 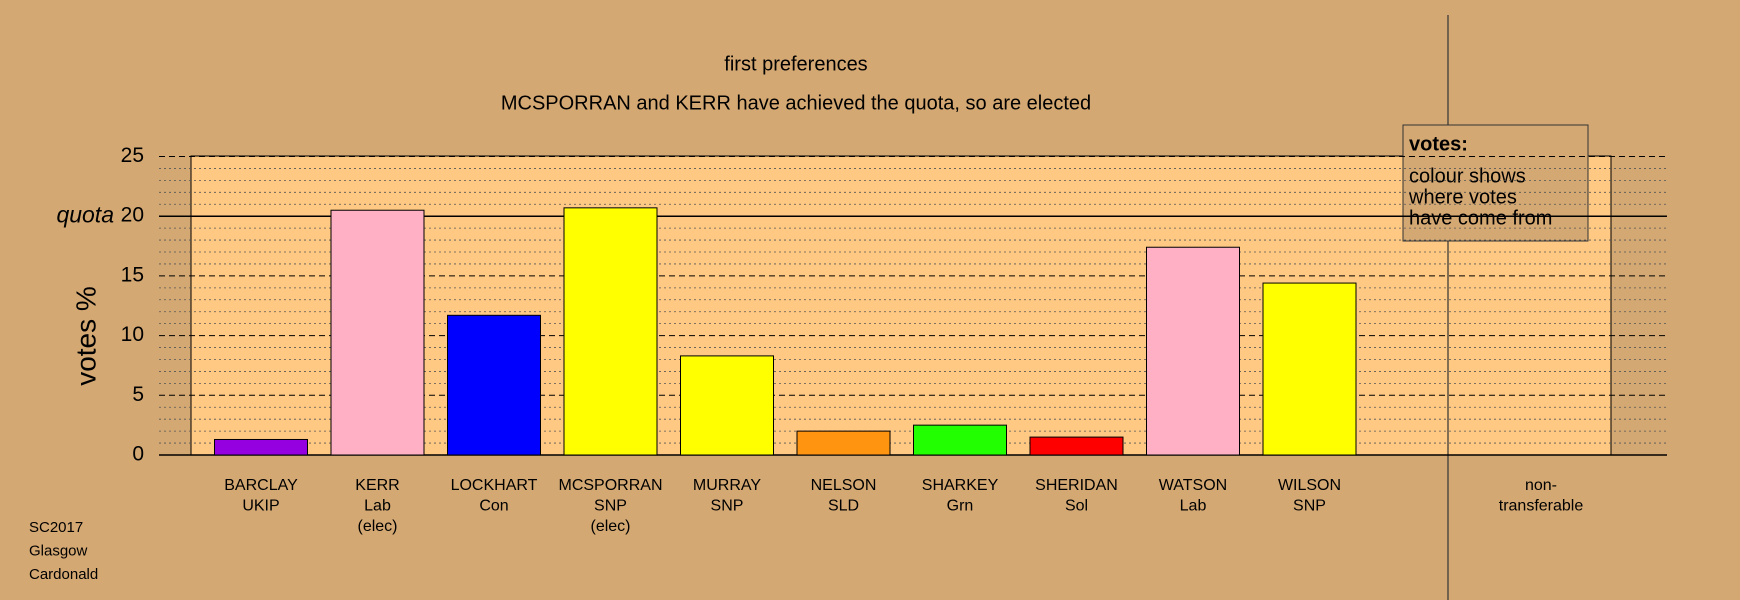 What do you see at coordinates (132, 334) in the screenshot?
I see `y-tick-label: 10` at bounding box center [132, 334].